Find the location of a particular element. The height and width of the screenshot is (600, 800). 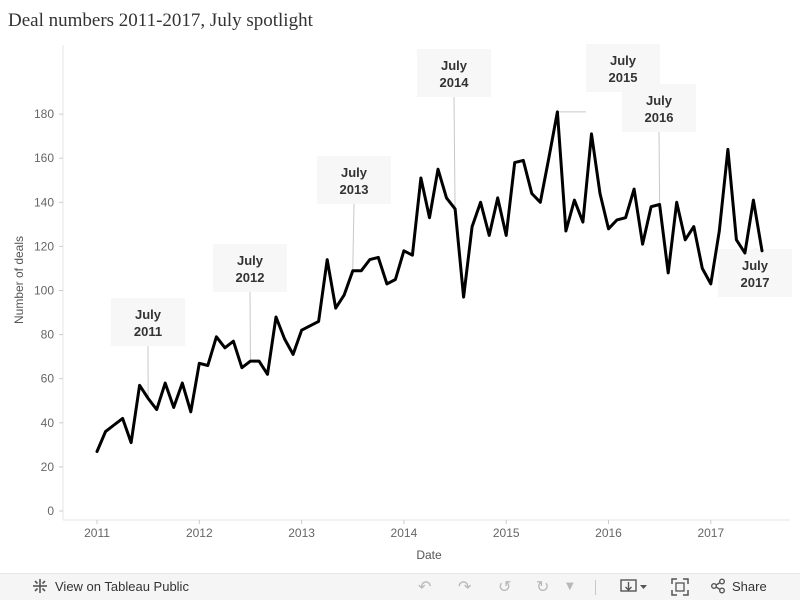

annotation: July 2011 is located at coordinates (148, 348).